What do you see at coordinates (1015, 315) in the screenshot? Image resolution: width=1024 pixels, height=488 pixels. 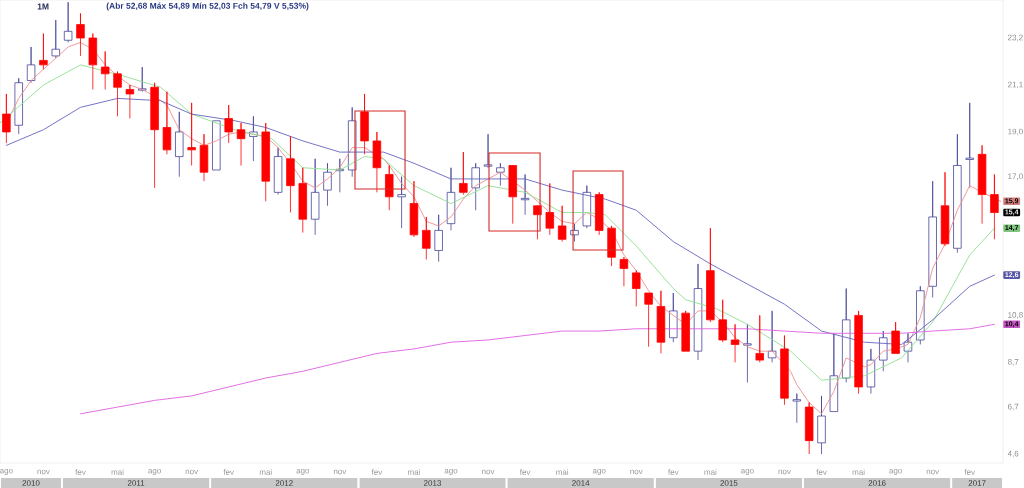 I see `y-tick-label: 10,8` at bounding box center [1015, 315].